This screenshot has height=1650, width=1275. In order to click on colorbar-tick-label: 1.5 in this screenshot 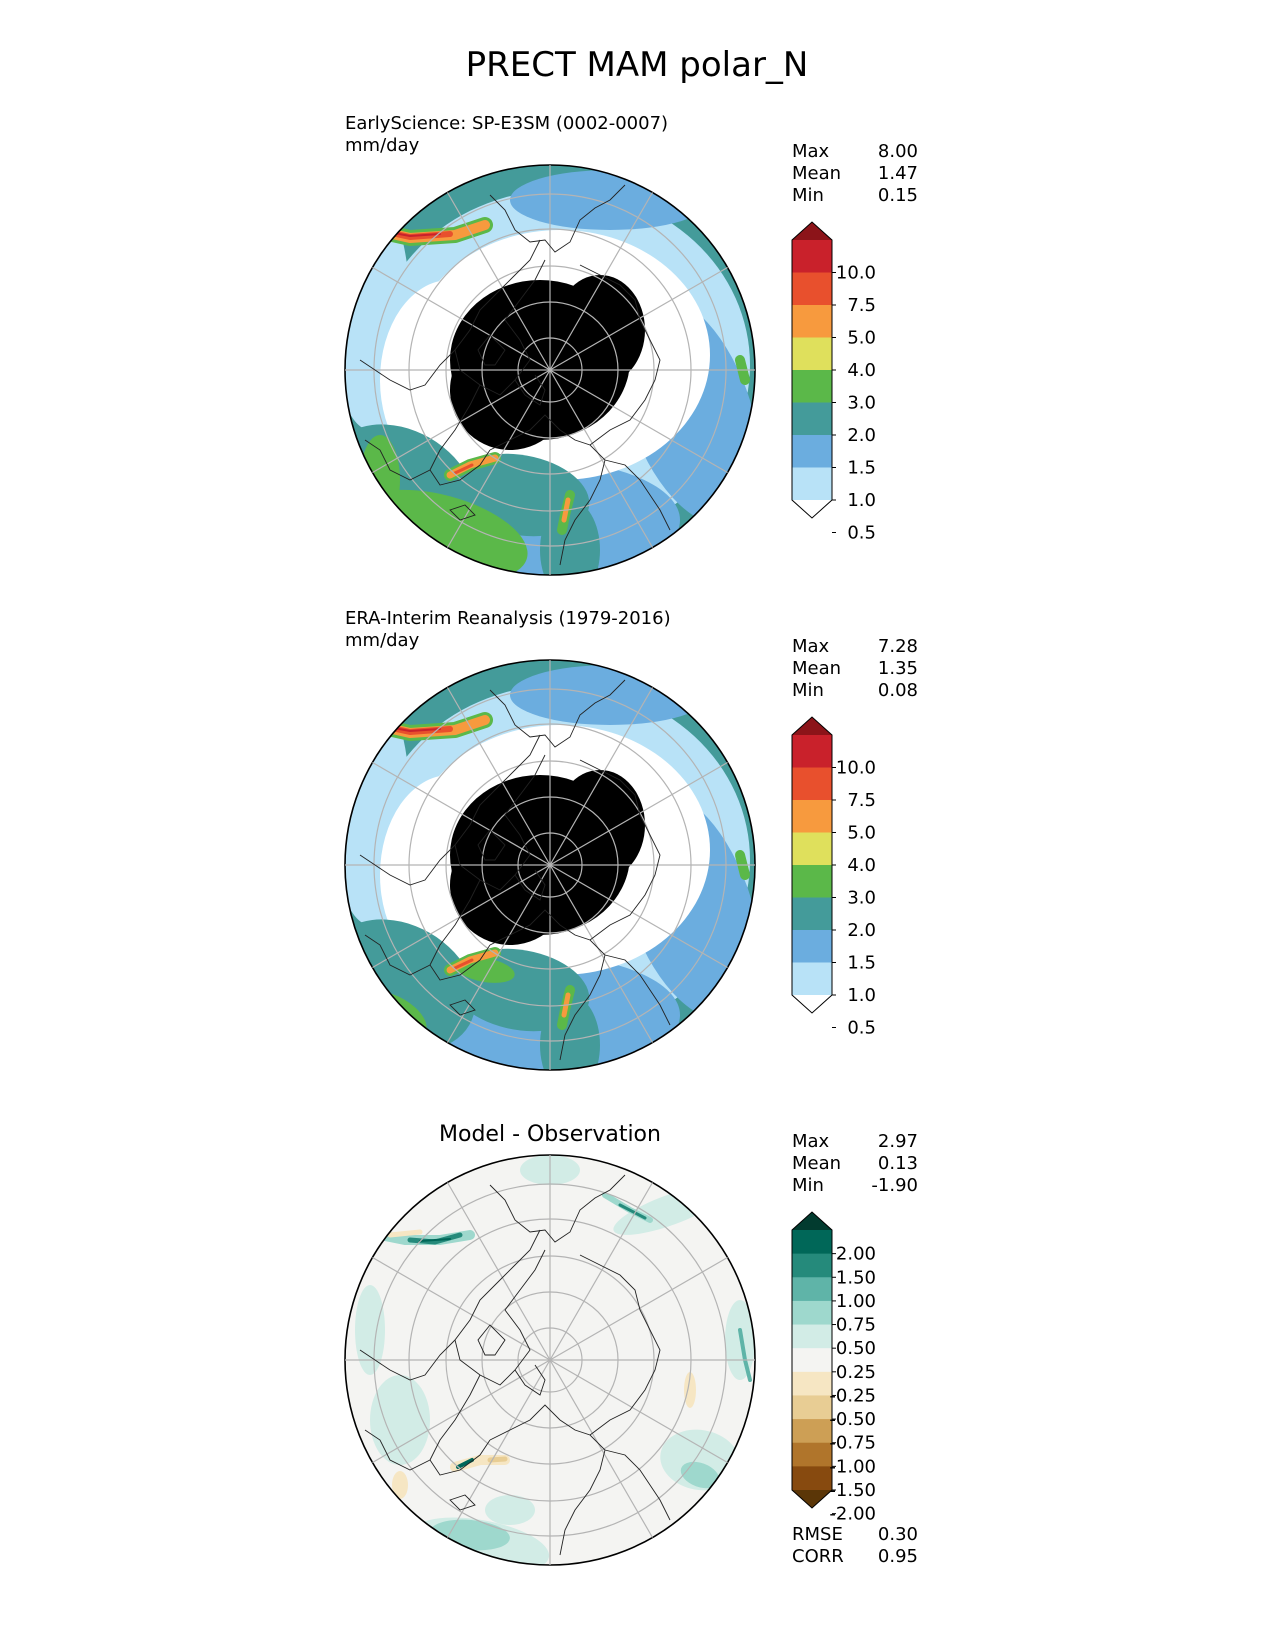, I will do `click(861, 963)`.